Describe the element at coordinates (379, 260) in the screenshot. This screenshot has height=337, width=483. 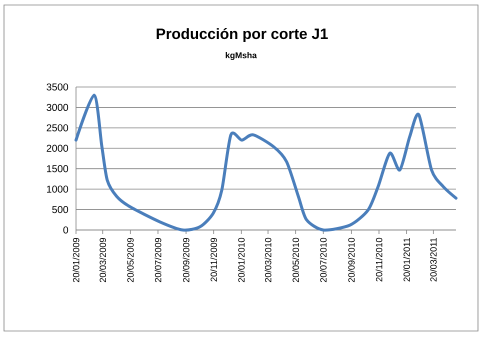
I see `x-tick-label: 20/11/2010` at that location.